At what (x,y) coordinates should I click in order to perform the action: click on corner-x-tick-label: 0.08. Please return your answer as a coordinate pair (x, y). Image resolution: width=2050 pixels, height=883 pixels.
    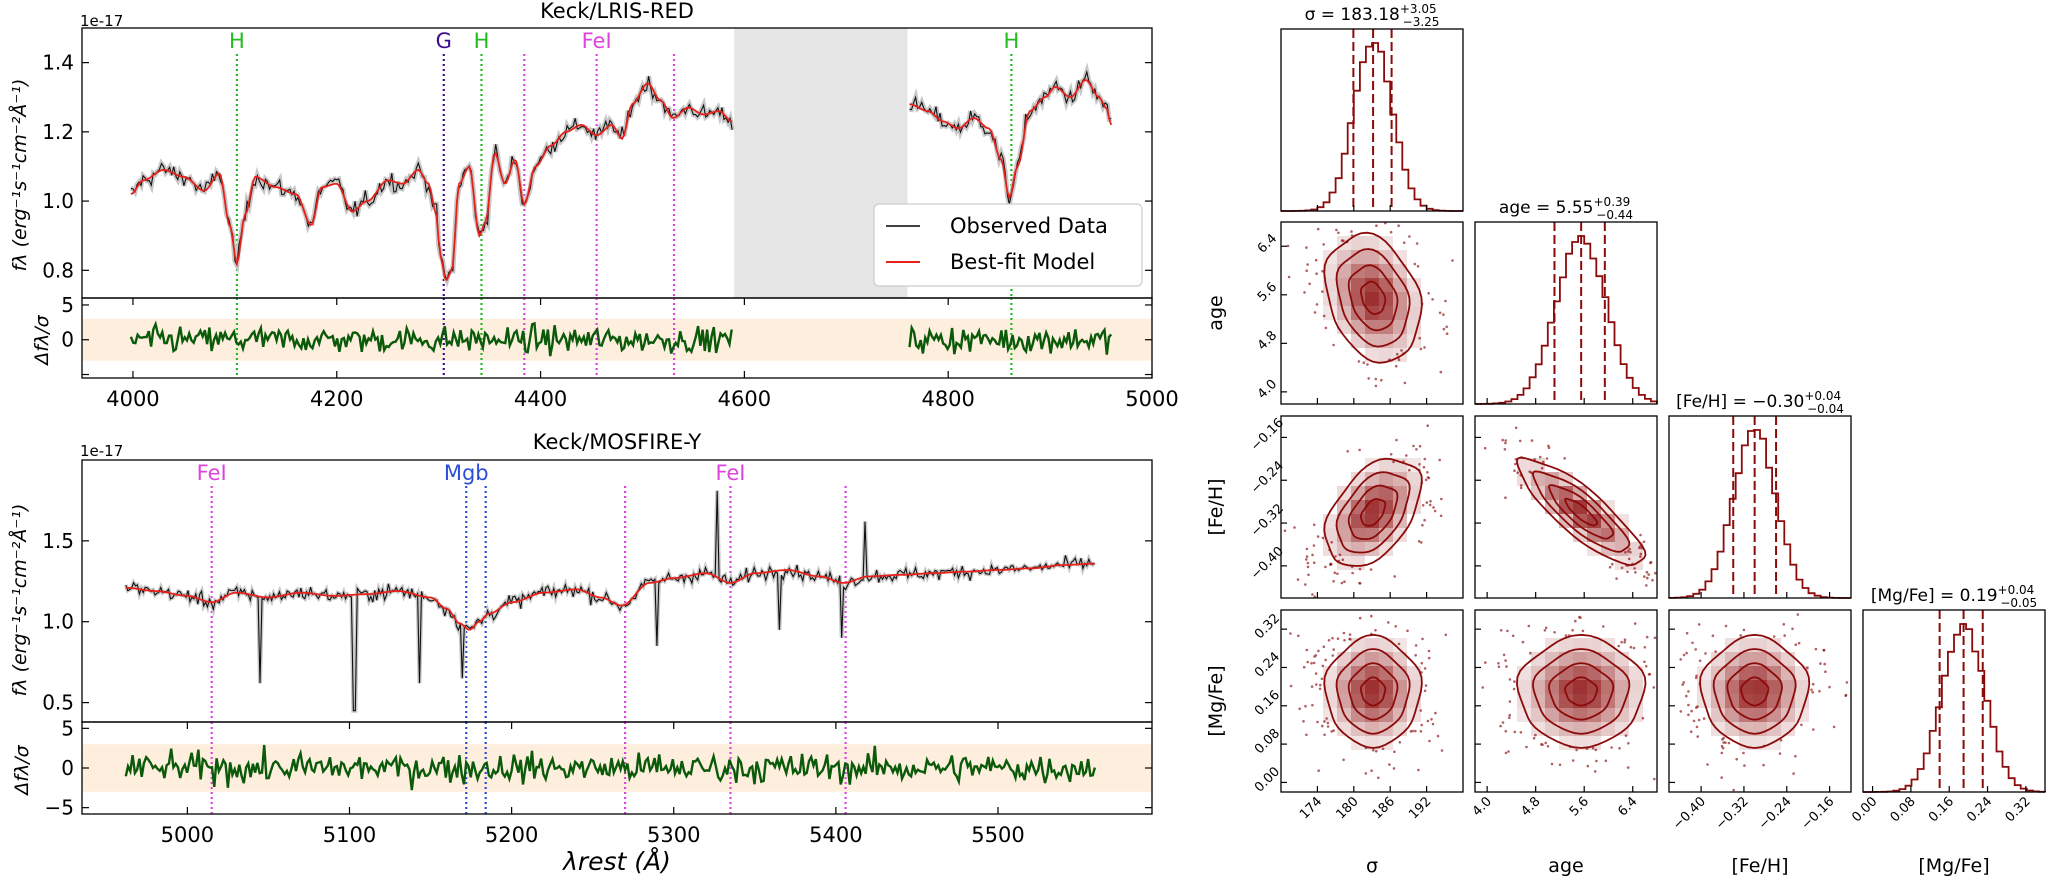
    Looking at the image, I should click on (1903, 809).